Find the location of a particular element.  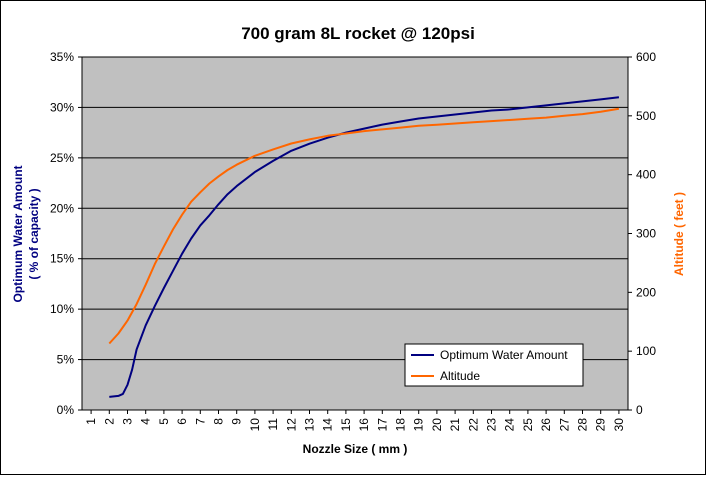

x-tick-label: 25 is located at coordinates (528, 425).